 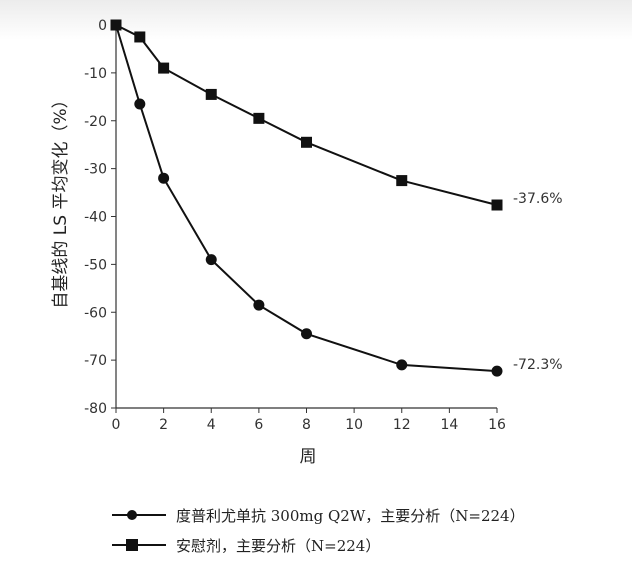 I want to click on x-tick-label: 16, so click(x=497, y=425).